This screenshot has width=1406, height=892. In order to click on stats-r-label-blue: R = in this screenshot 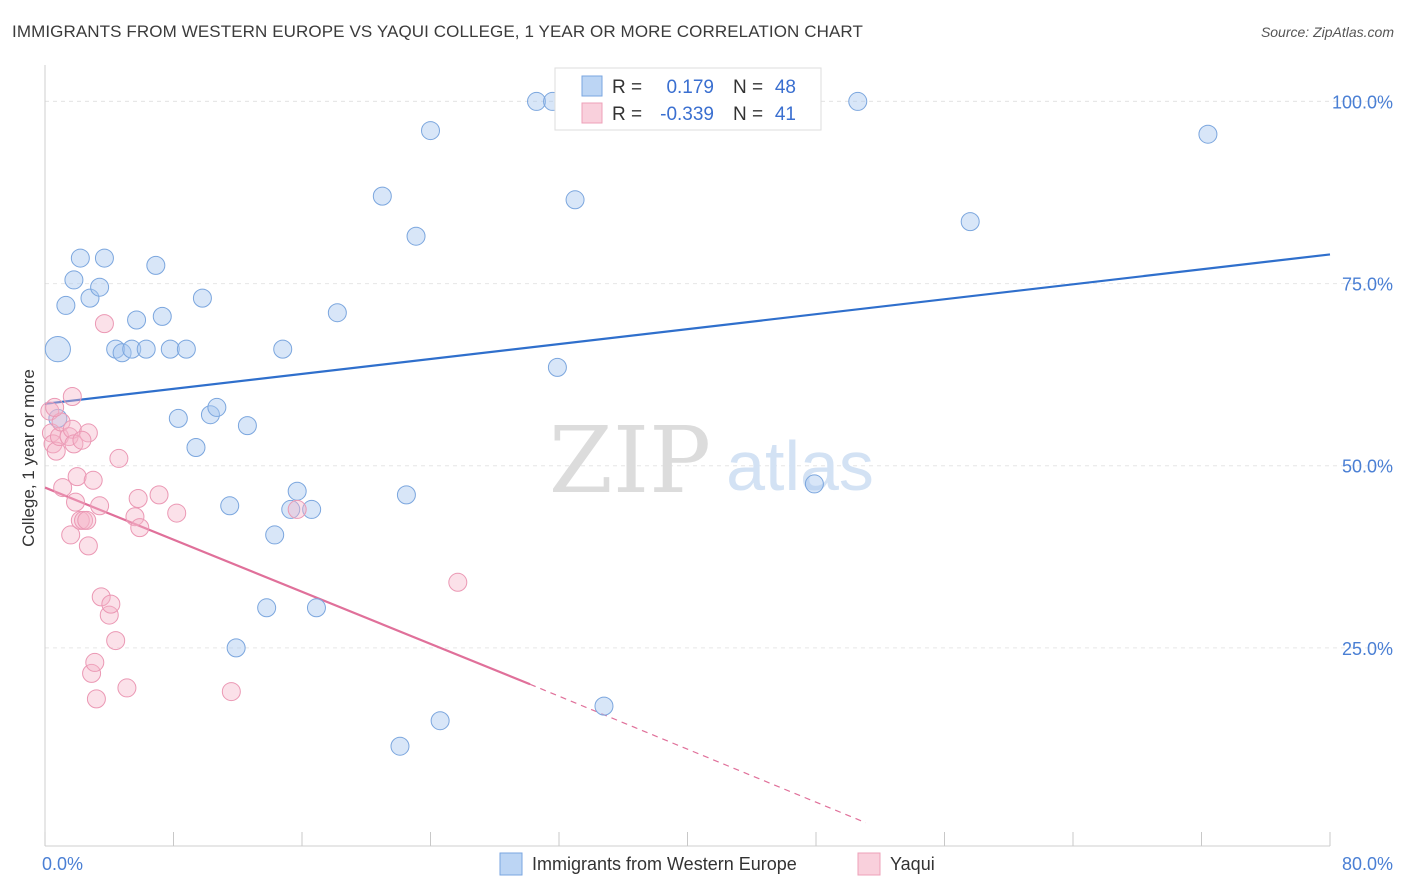, I will do `click(627, 87)`.